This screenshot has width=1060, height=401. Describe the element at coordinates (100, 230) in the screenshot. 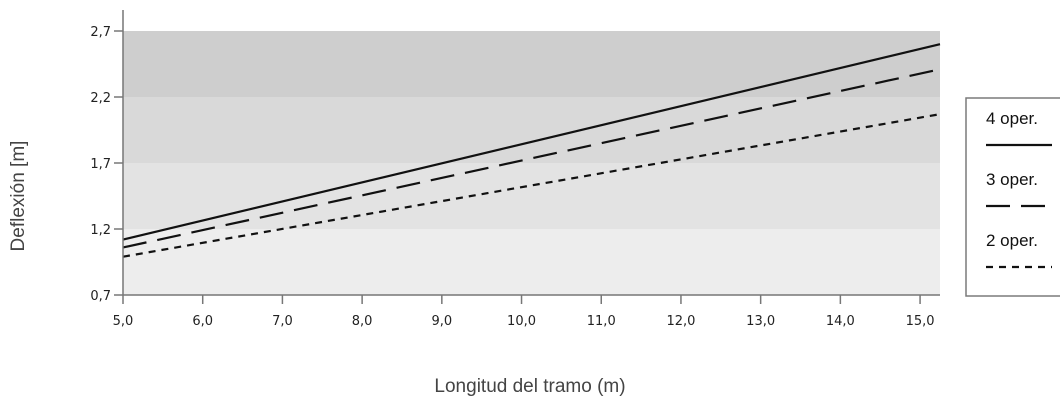

I see `y-tick-label-1: 1,2` at that location.